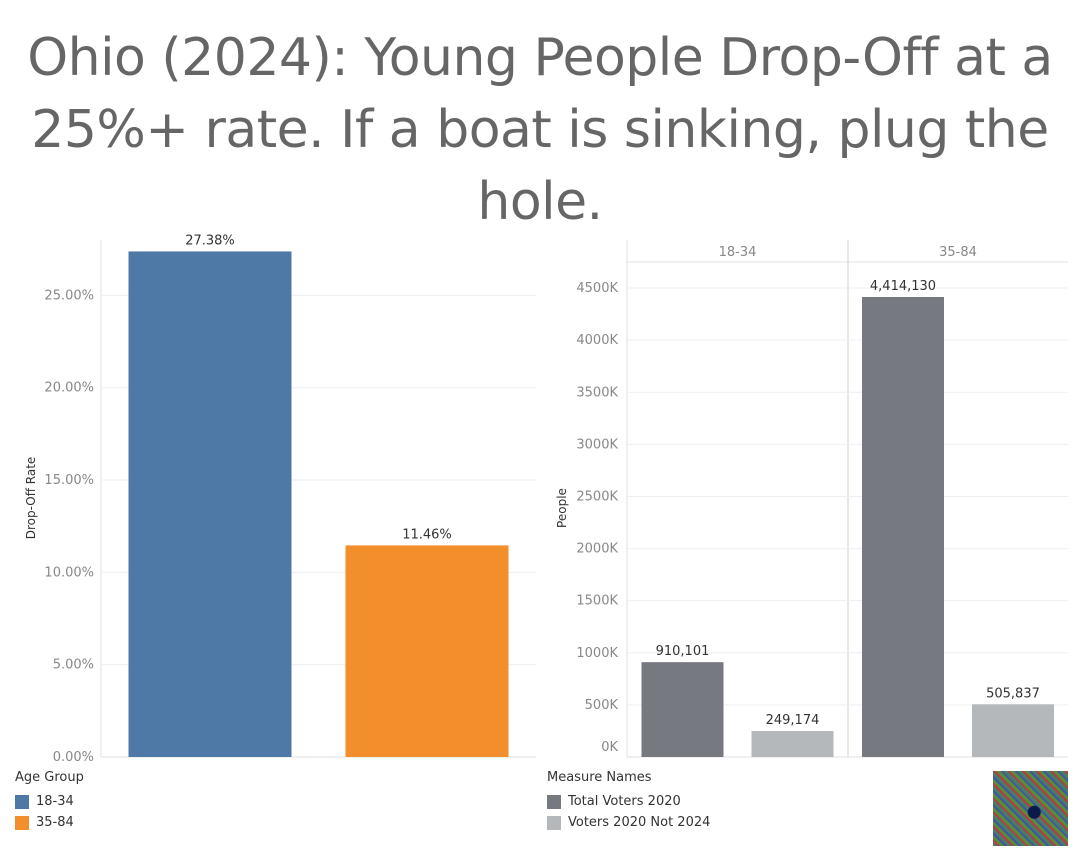  Describe the element at coordinates (73, 665) in the screenshot. I see `y-tick-label: 5.00%` at that location.